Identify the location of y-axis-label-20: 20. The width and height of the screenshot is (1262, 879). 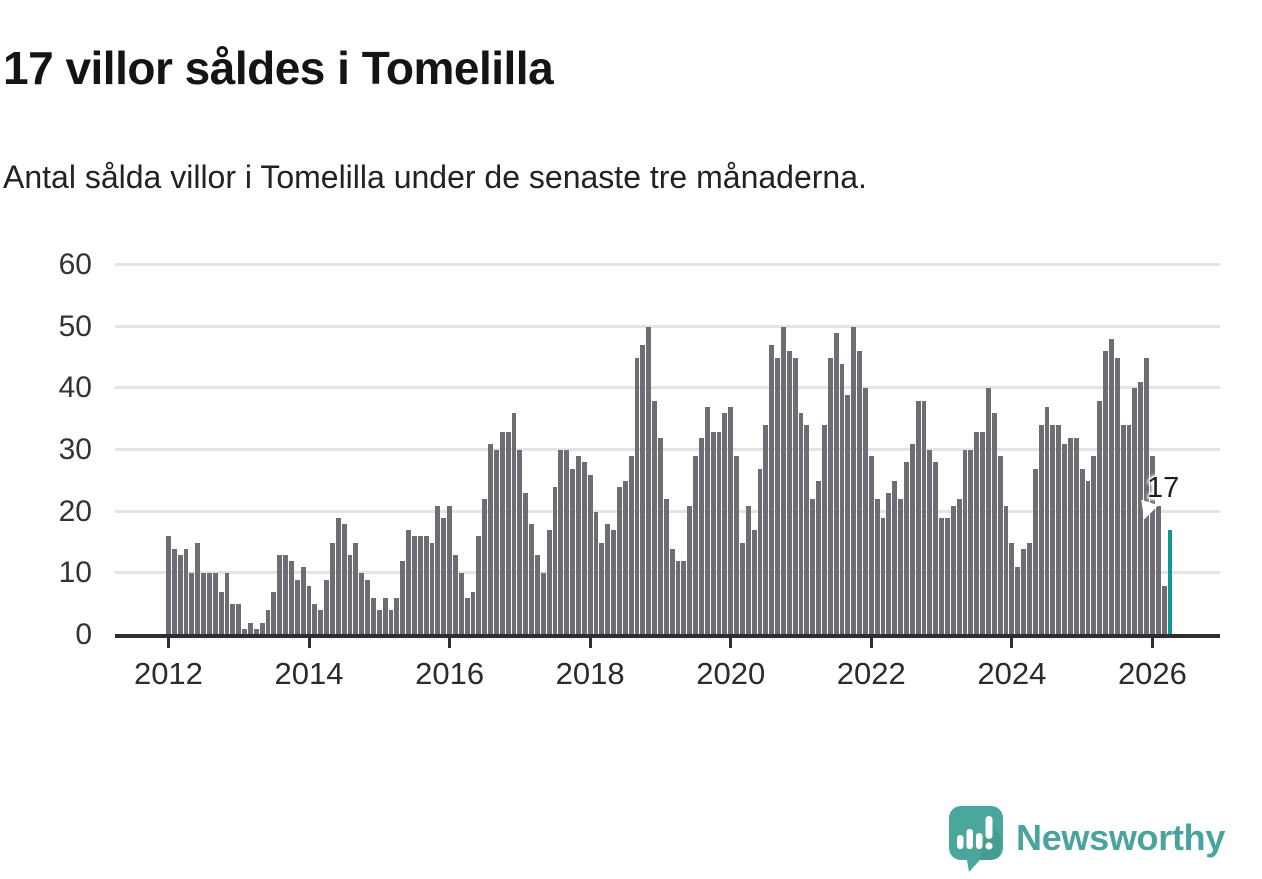
(75, 511).